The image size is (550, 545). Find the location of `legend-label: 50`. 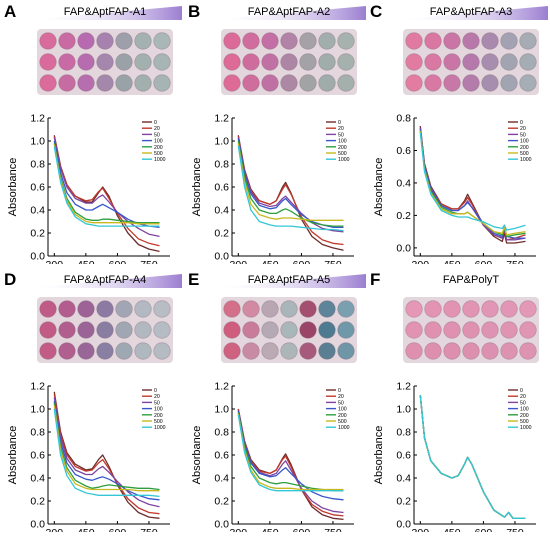

legend-label: 50 is located at coordinates (341, 135).